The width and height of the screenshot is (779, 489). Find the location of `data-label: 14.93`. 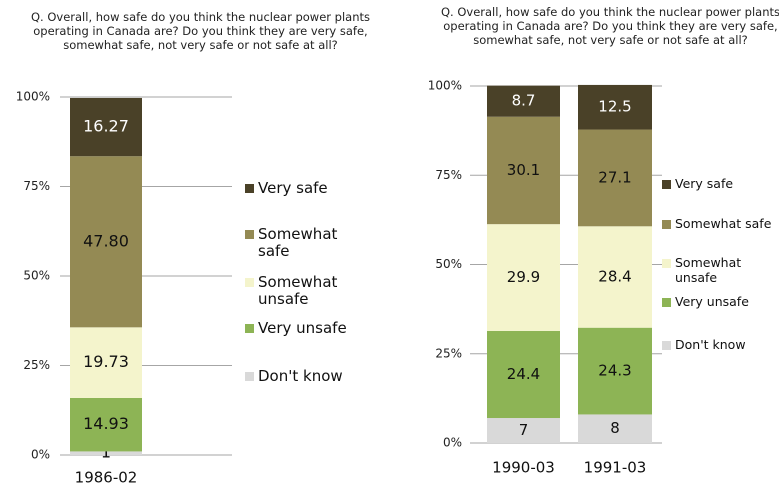

data-label: 14.93 is located at coordinates (106, 423).